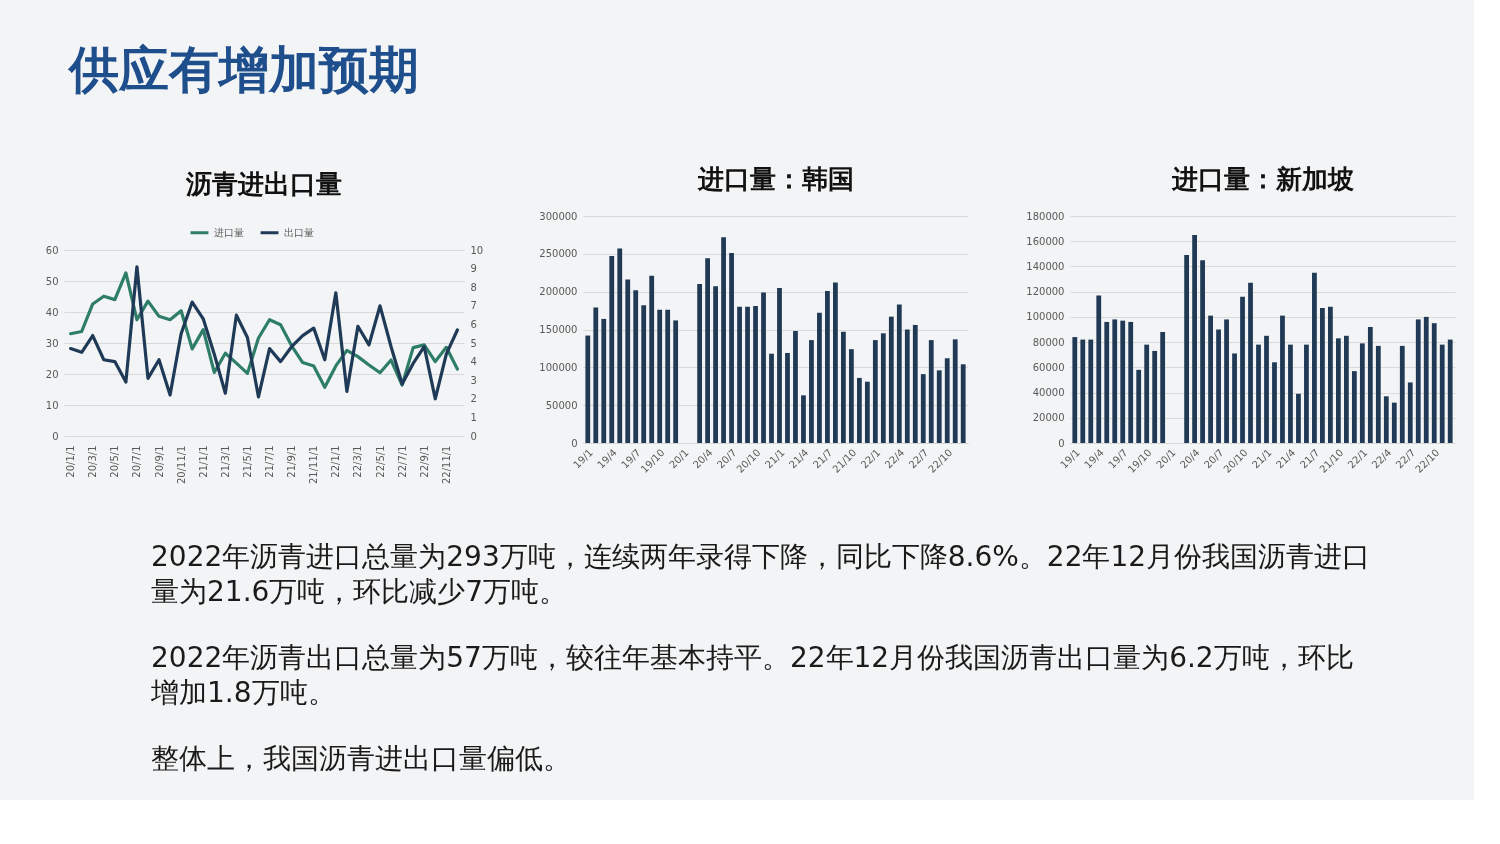 This screenshot has width=1500, height=844. What do you see at coordinates (93, 461) in the screenshot?
I see `x-tick-label: 20/3/1` at bounding box center [93, 461].